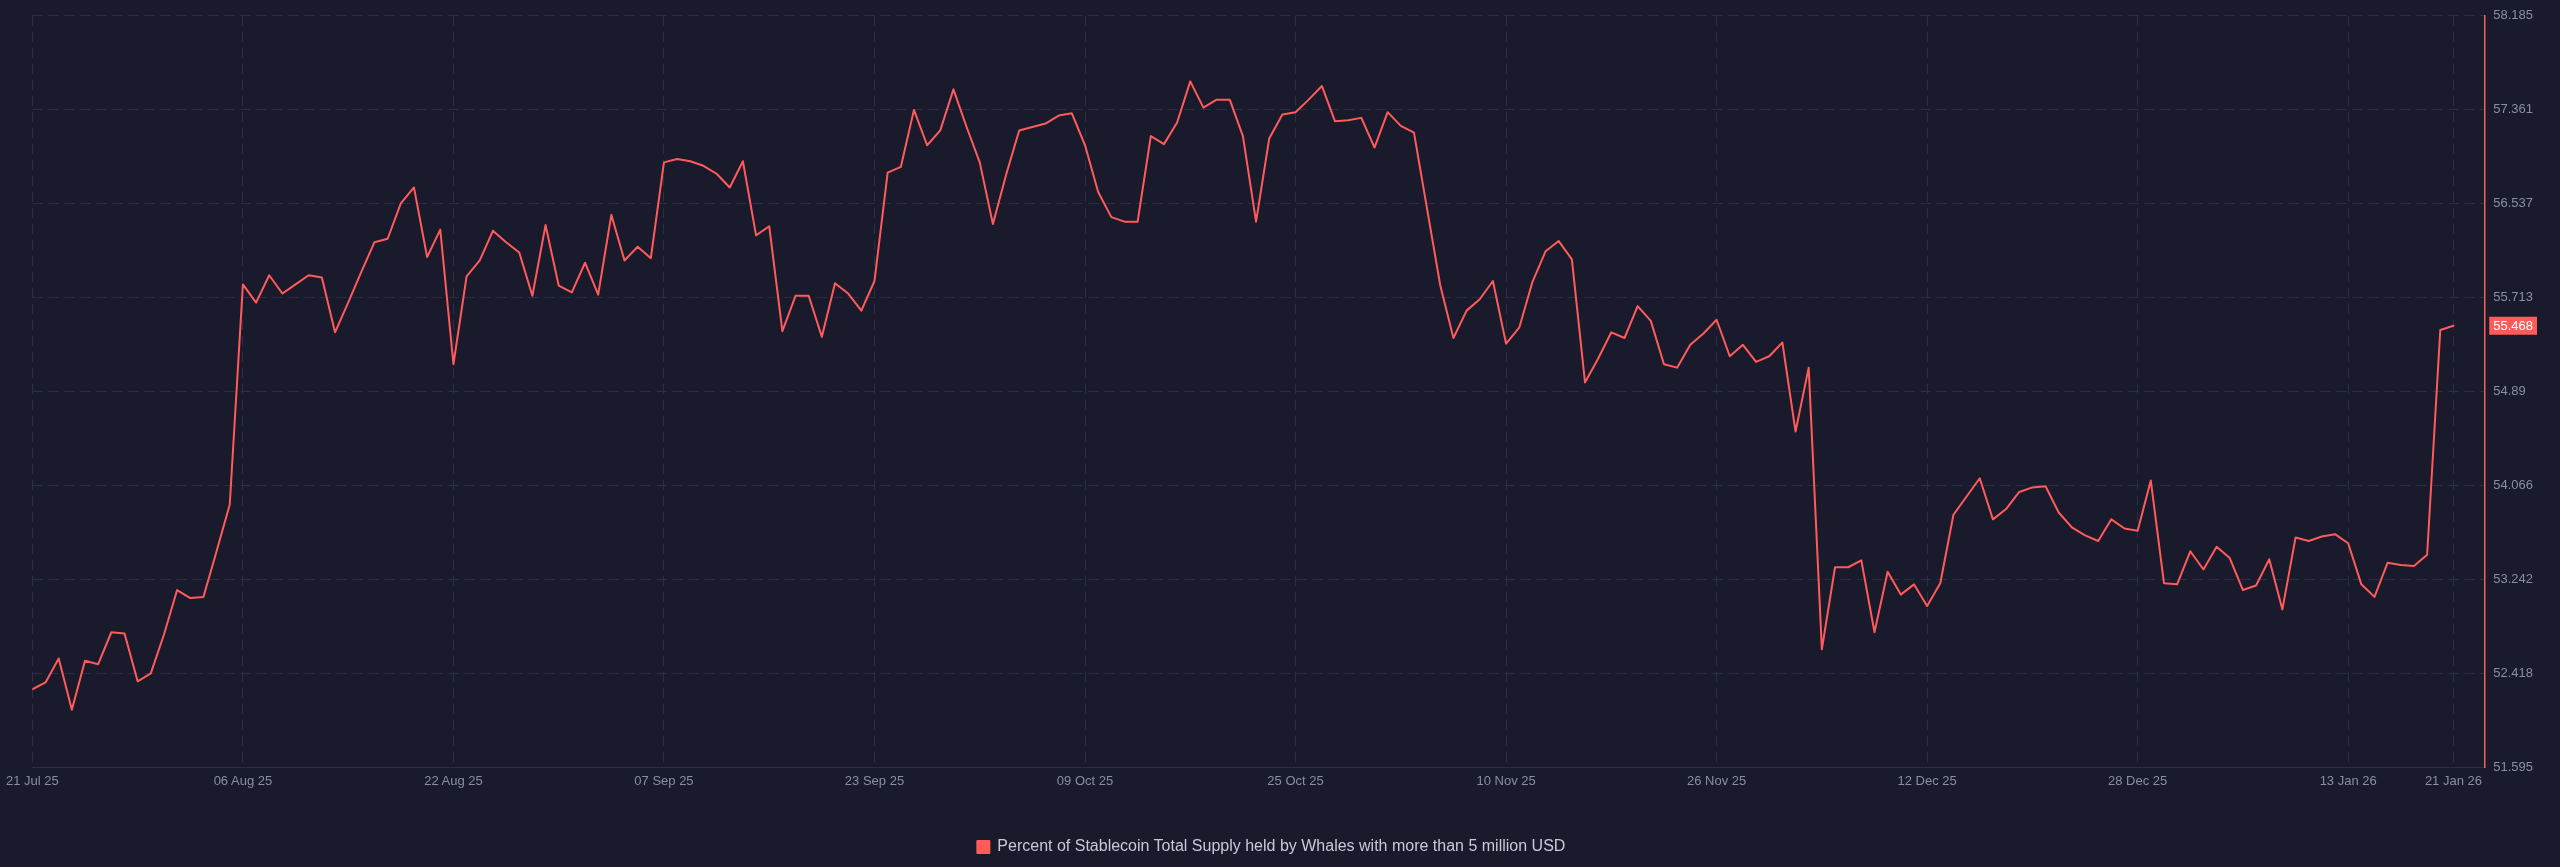 This screenshot has height=867, width=2560. I want to click on x-tick-label: 06 Aug 25, so click(243, 780).